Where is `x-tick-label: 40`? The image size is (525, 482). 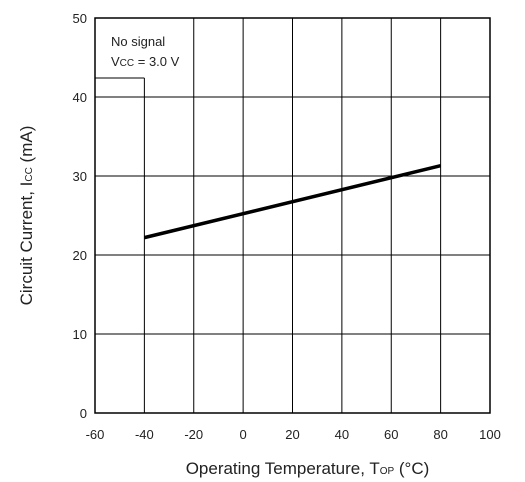
x-tick-label: 40 is located at coordinates (342, 434).